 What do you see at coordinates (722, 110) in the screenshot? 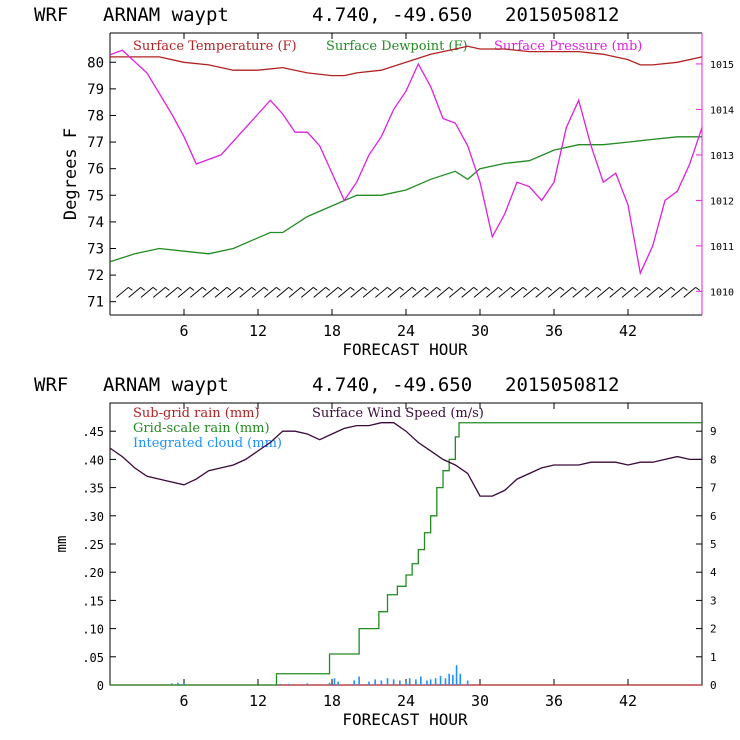
I see `y2-tick-label: 1014` at bounding box center [722, 110].